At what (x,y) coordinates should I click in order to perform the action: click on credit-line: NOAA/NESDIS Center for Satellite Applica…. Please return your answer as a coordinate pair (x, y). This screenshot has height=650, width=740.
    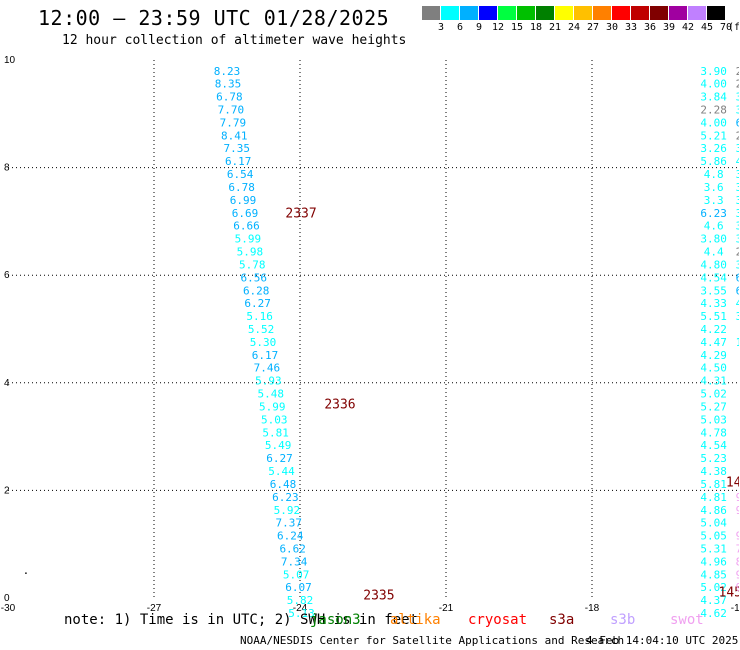
    Looking at the image, I should click on (432, 640).